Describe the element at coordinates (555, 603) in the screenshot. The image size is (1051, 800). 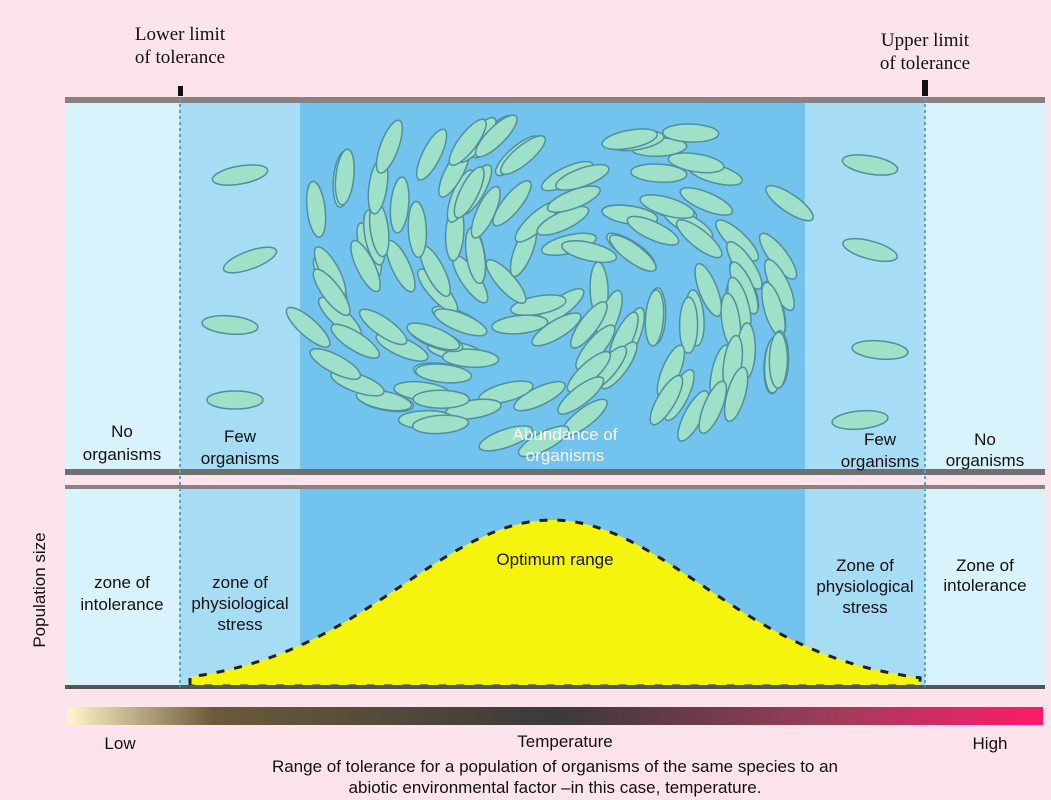
I see `tolerance-curve` at that location.